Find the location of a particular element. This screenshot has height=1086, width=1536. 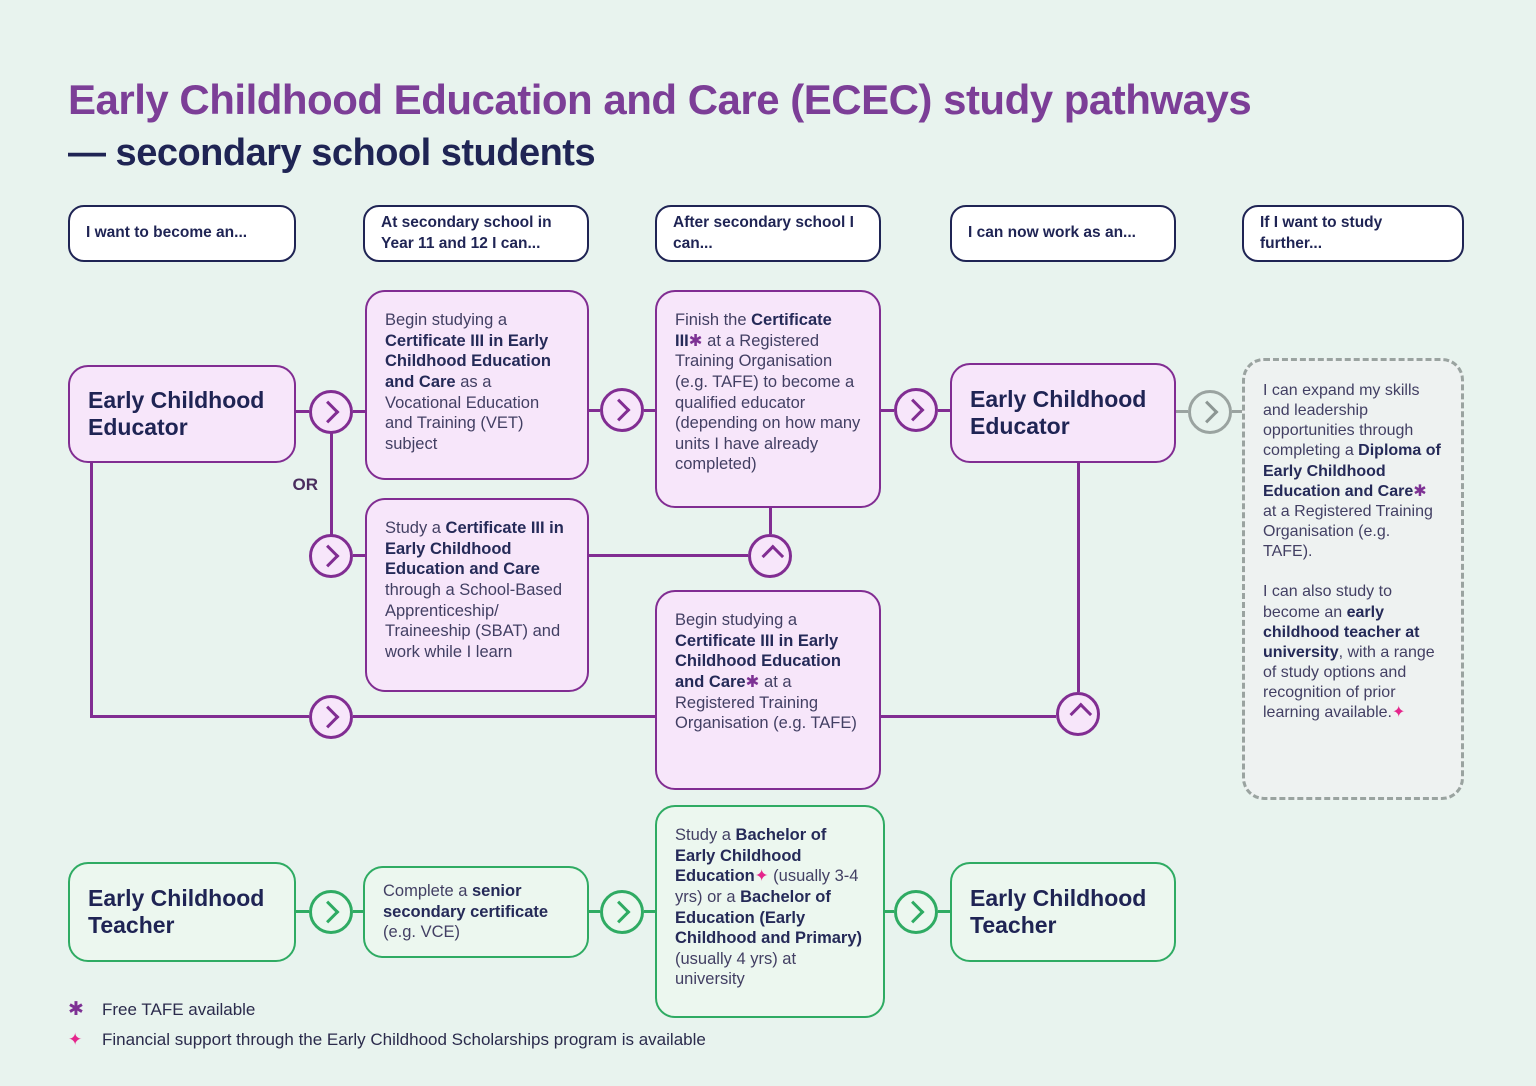

box-early-childhood-teacher-start: Early Childhood Teacher is located at coordinates (182, 912).